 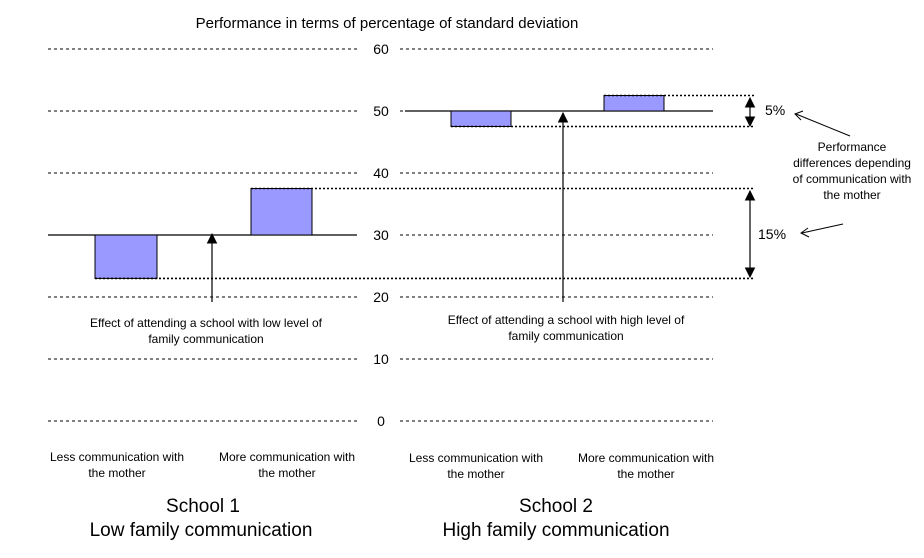 I want to click on group-title-school-1: School 1, so click(x=203, y=506).